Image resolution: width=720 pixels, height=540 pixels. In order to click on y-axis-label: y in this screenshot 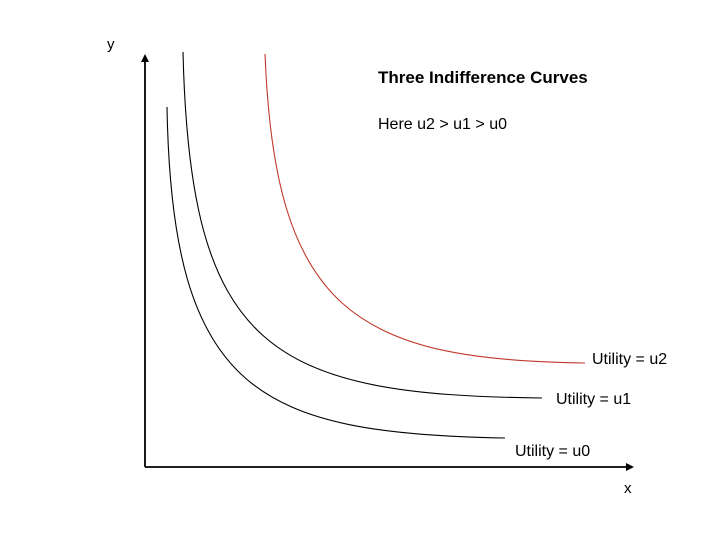, I will do `click(111, 44)`.